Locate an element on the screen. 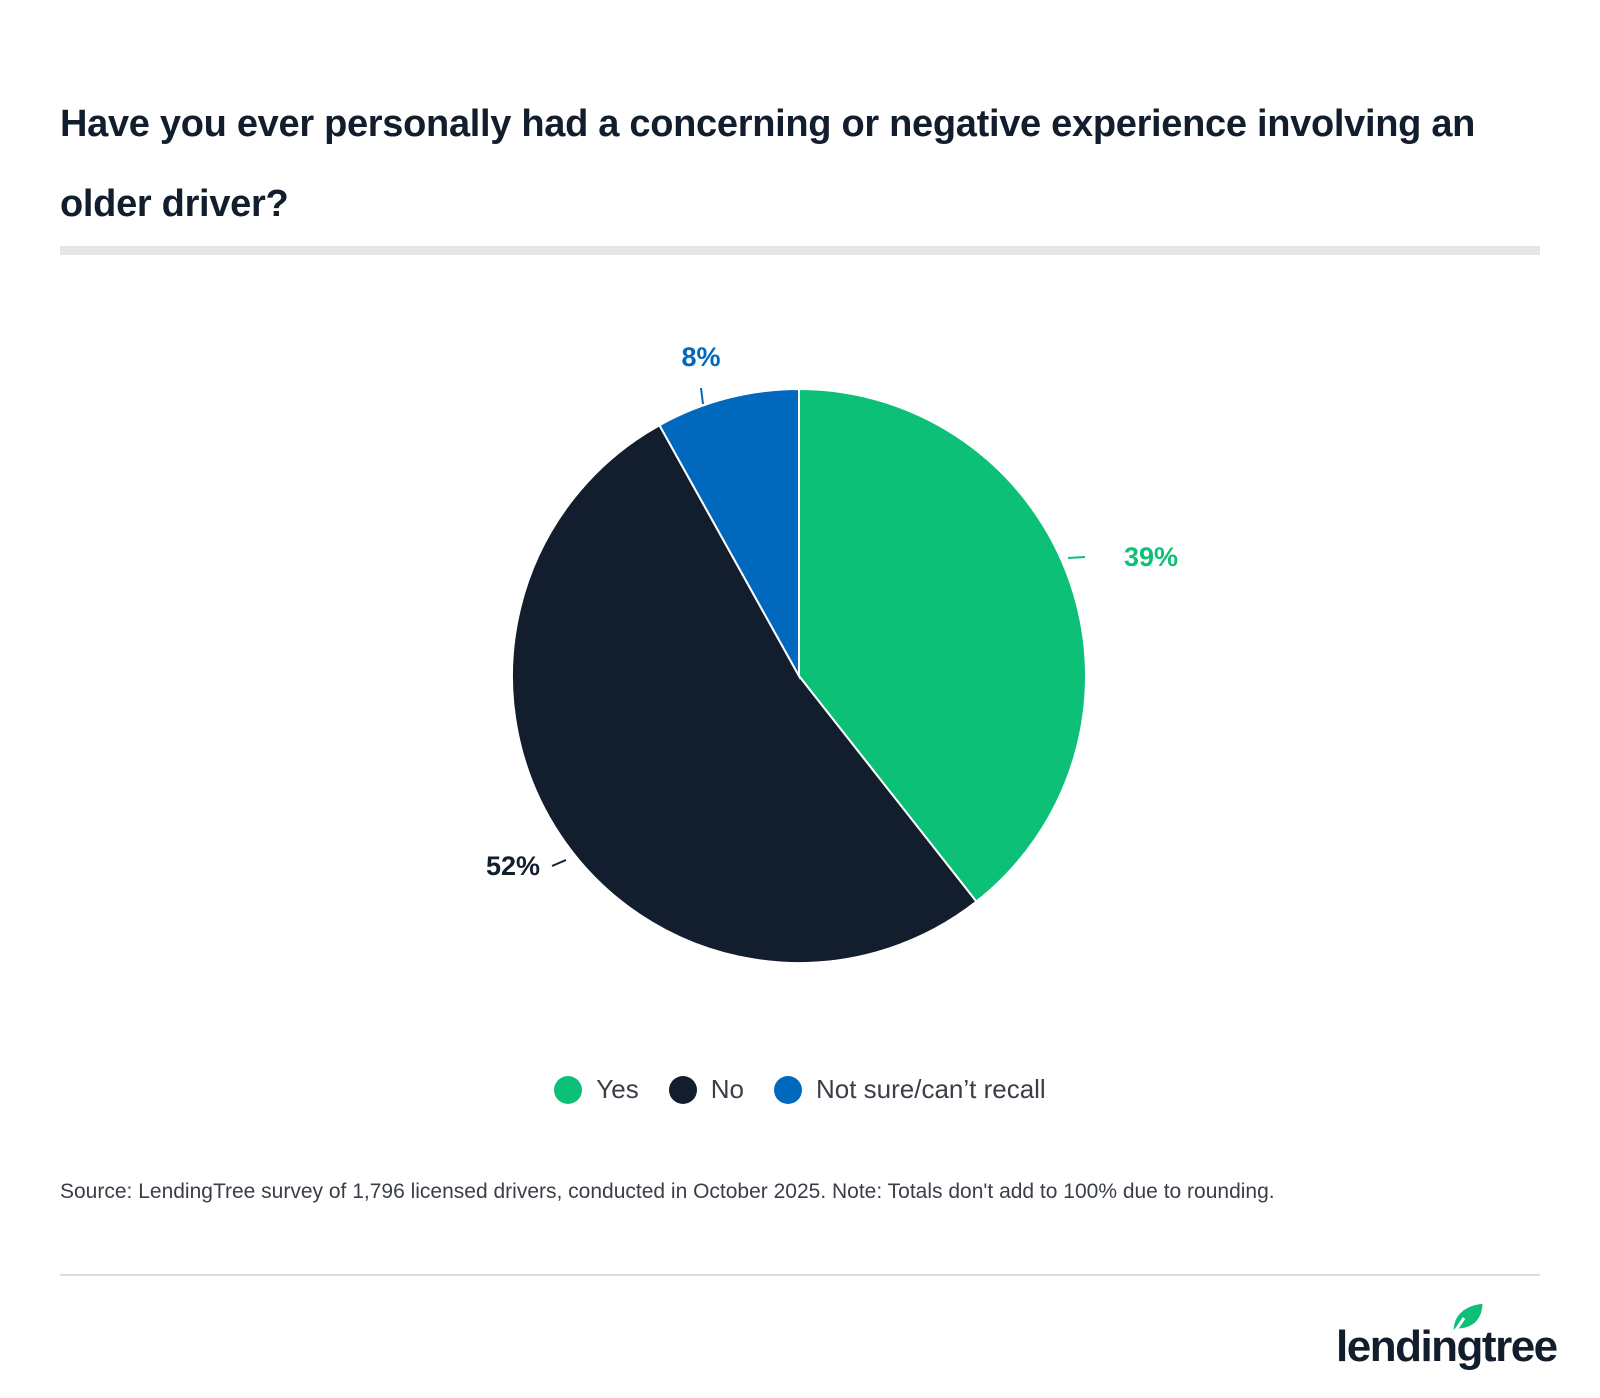 This screenshot has height=1398, width=1600. legend-swatch-yes is located at coordinates (568, 1089).